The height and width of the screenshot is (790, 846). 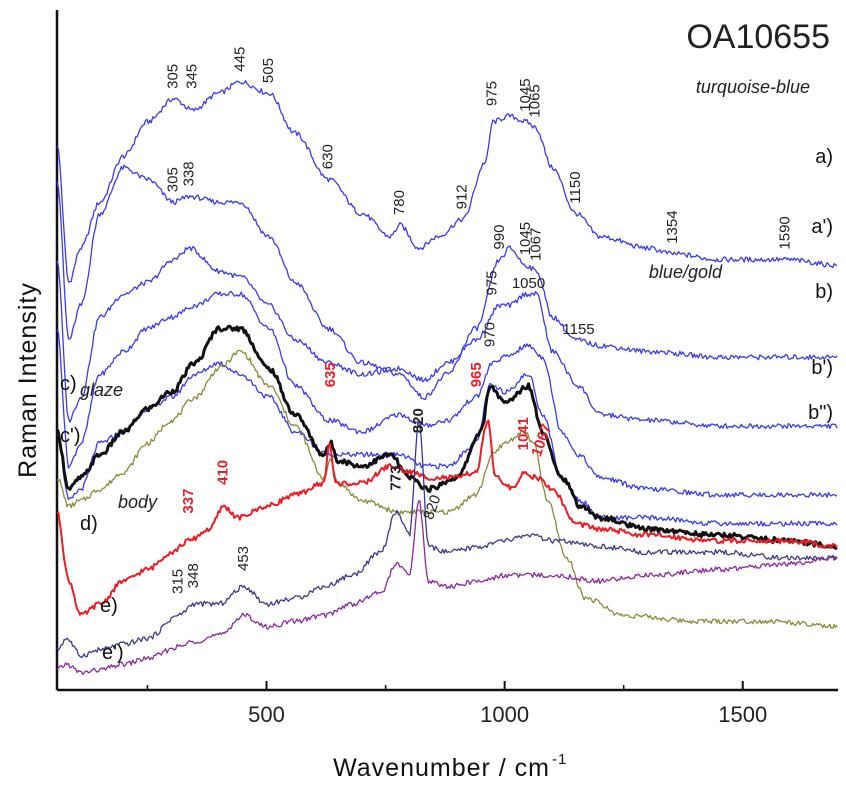 I want to click on peak-label-33: 453, so click(x=243, y=558).